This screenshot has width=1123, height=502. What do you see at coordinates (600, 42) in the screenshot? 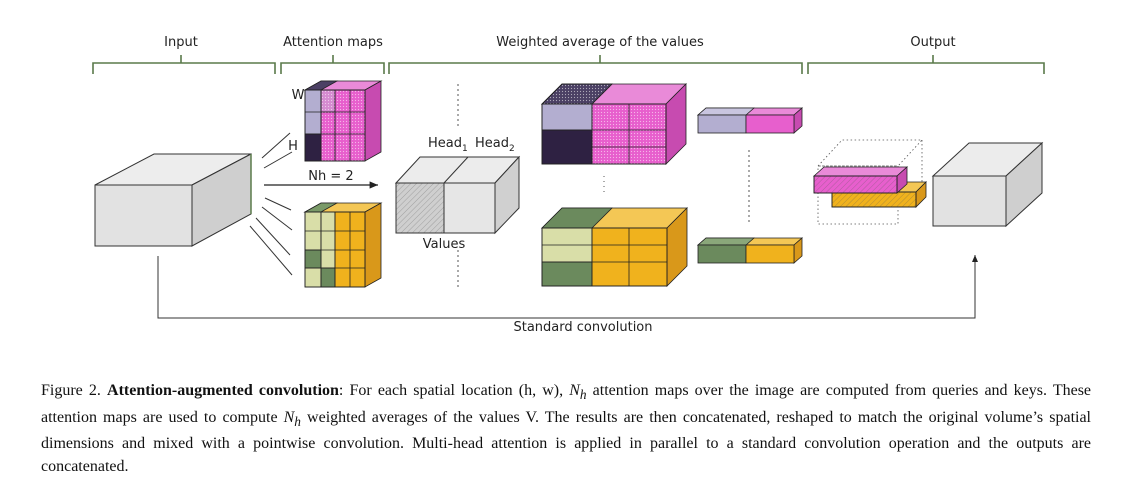
I see `section-label-weighted-average: Weighted average of the values` at bounding box center [600, 42].